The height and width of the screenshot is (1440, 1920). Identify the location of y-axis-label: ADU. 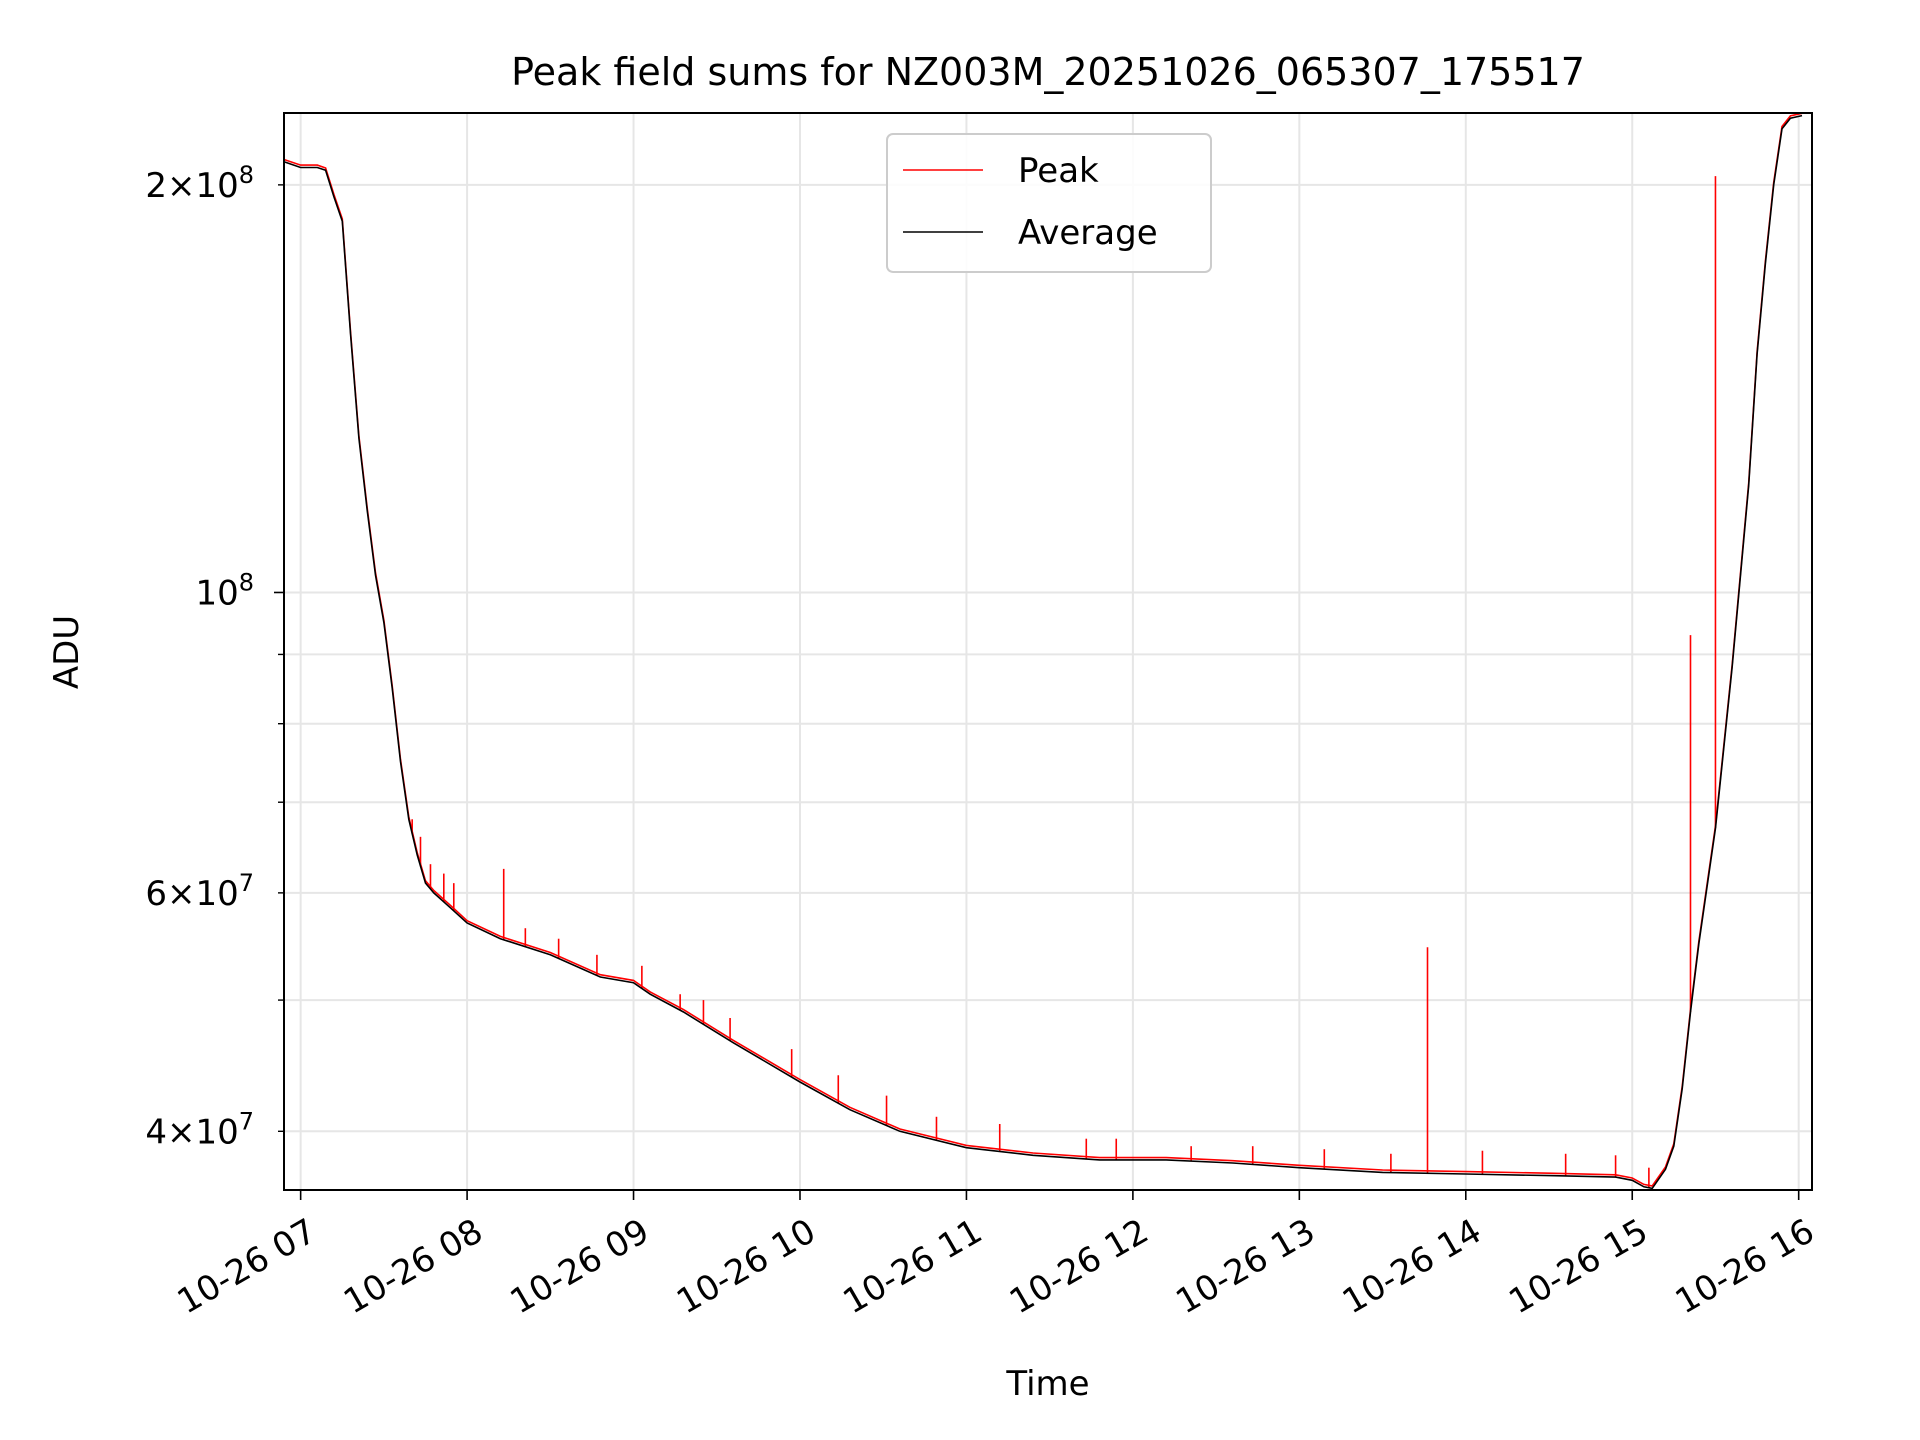
(67, 652).